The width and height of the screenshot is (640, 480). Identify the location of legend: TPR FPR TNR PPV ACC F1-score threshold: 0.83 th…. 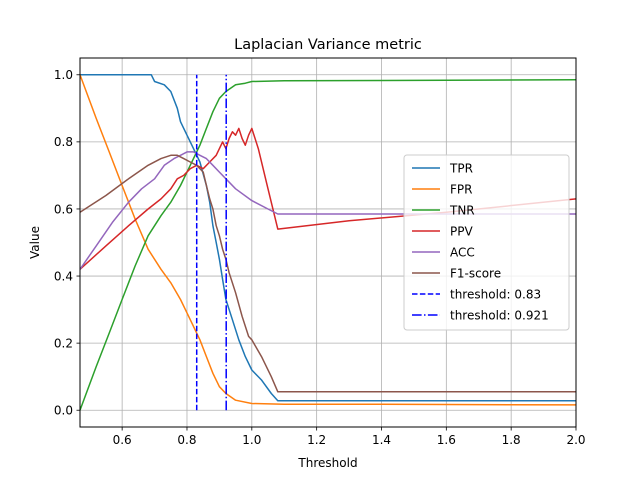
(486, 242).